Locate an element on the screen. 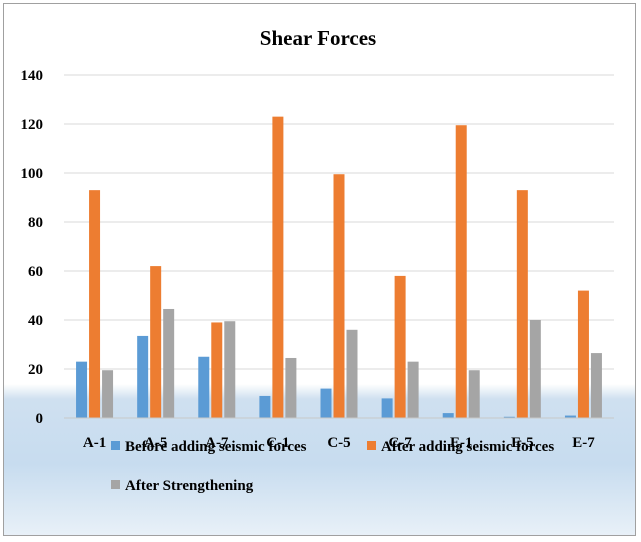  x-axis-ticks: A-1 A-5 A-7 C-1 C-5 C-7 E-1 E-5 E-7 is located at coordinates (339, 443).